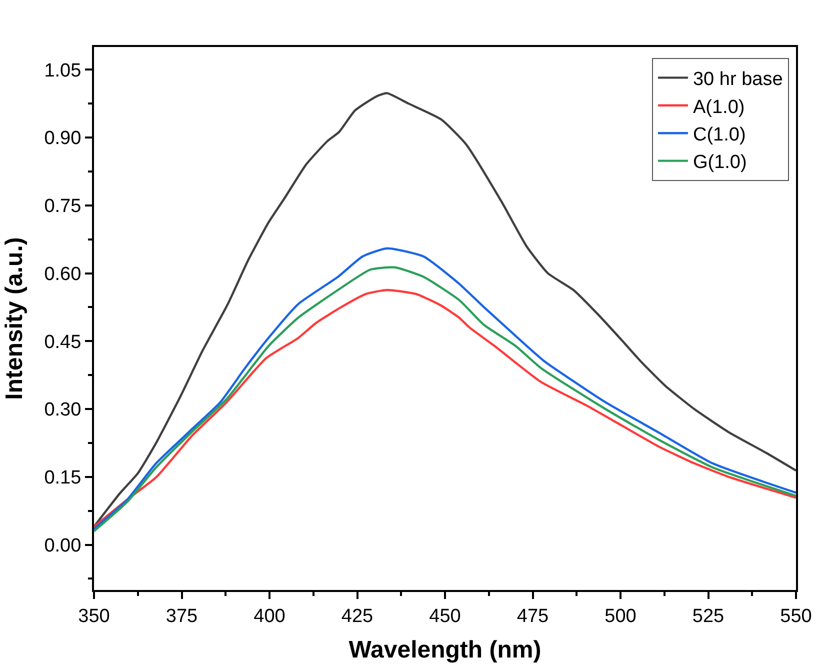 This screenshot has height=671, width=834. What do you see at coordinates (63, 274) in the screenshot?
I see `y-tick-label: 0.60` at bounding box center [63, 274].